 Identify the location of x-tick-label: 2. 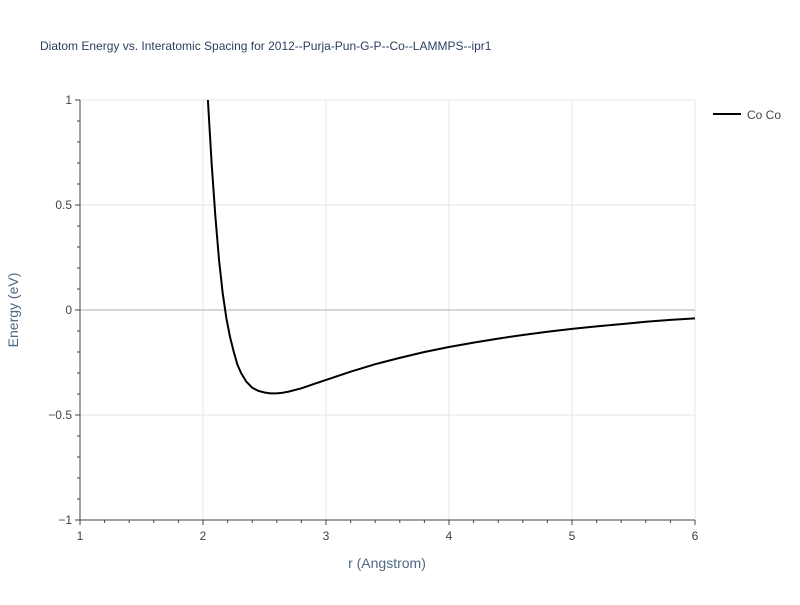
(203, 536).